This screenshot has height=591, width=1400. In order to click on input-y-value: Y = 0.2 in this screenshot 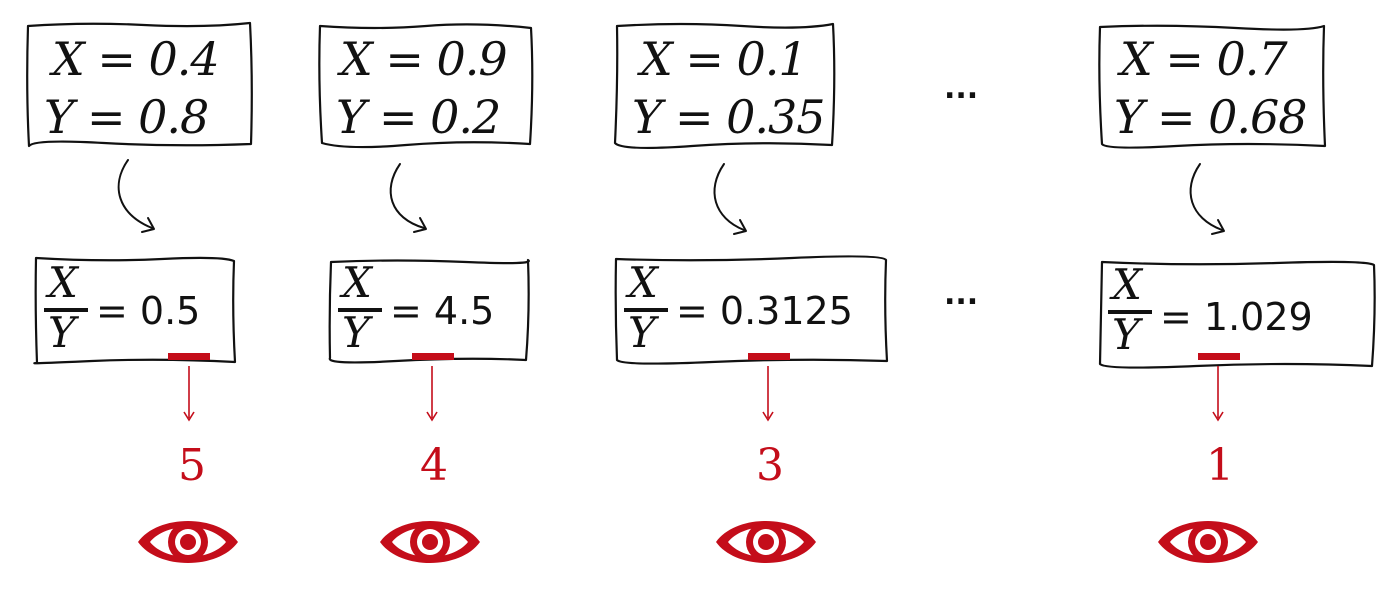, I will do `click(418, 117)`.